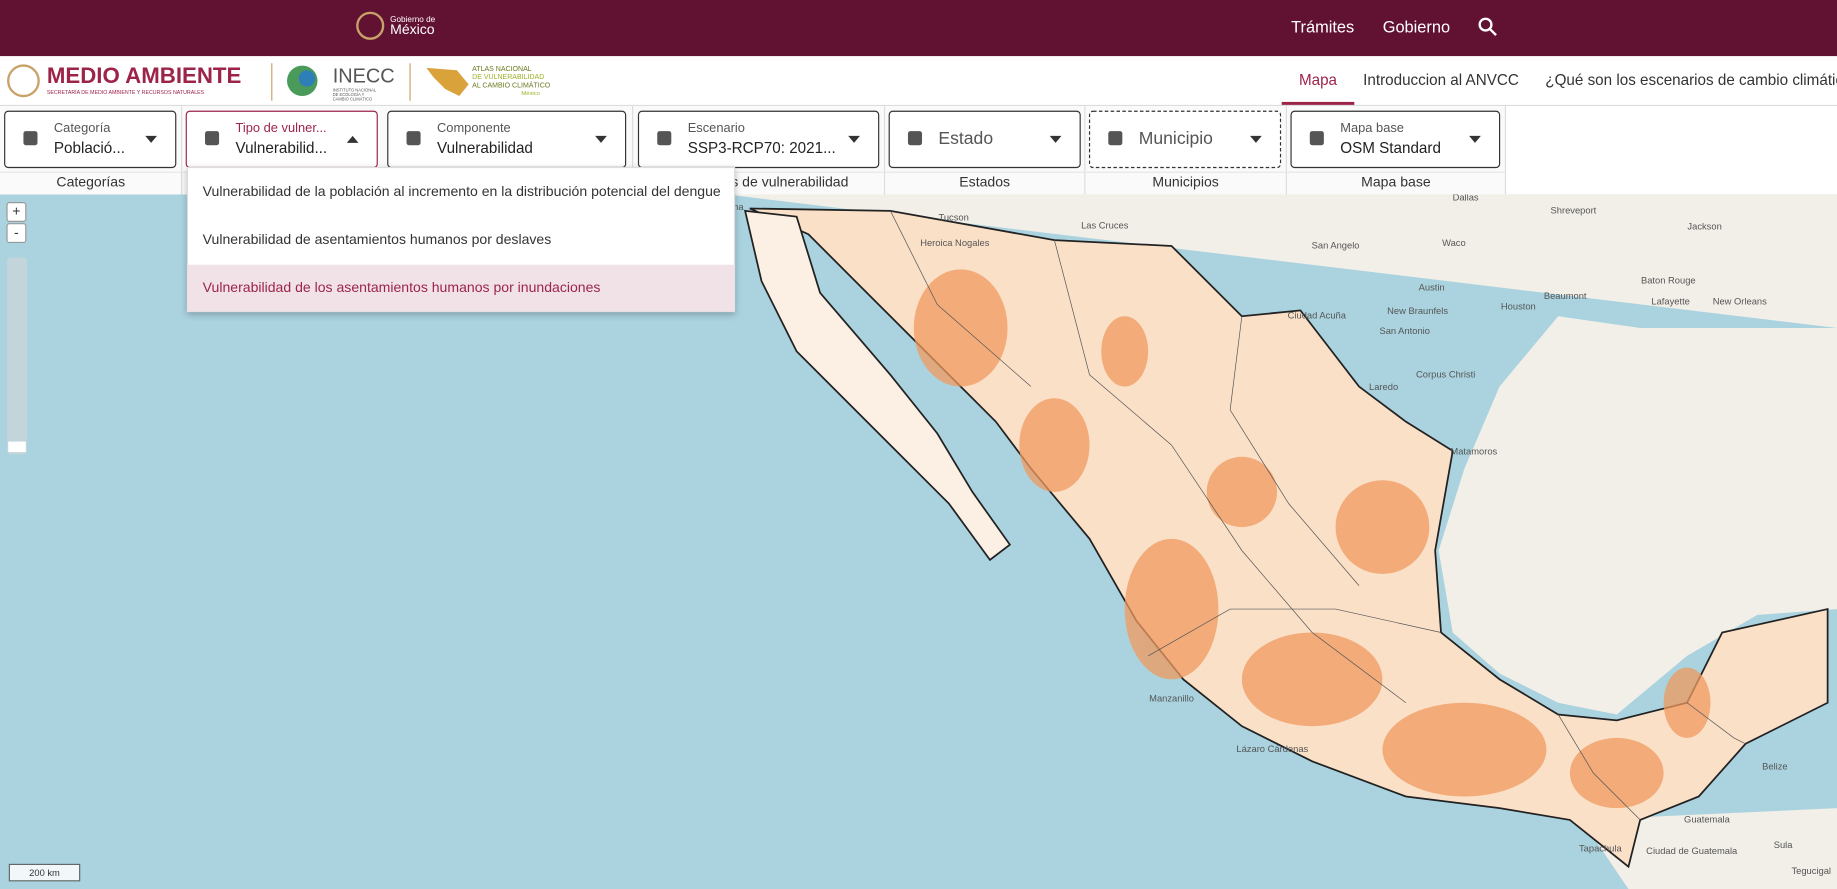 The width and height of the screenshot is (1837, 889). Describe the element at coordinates (1740, 302) in the screenshot. I see `place-label: New Orleans` at that location.